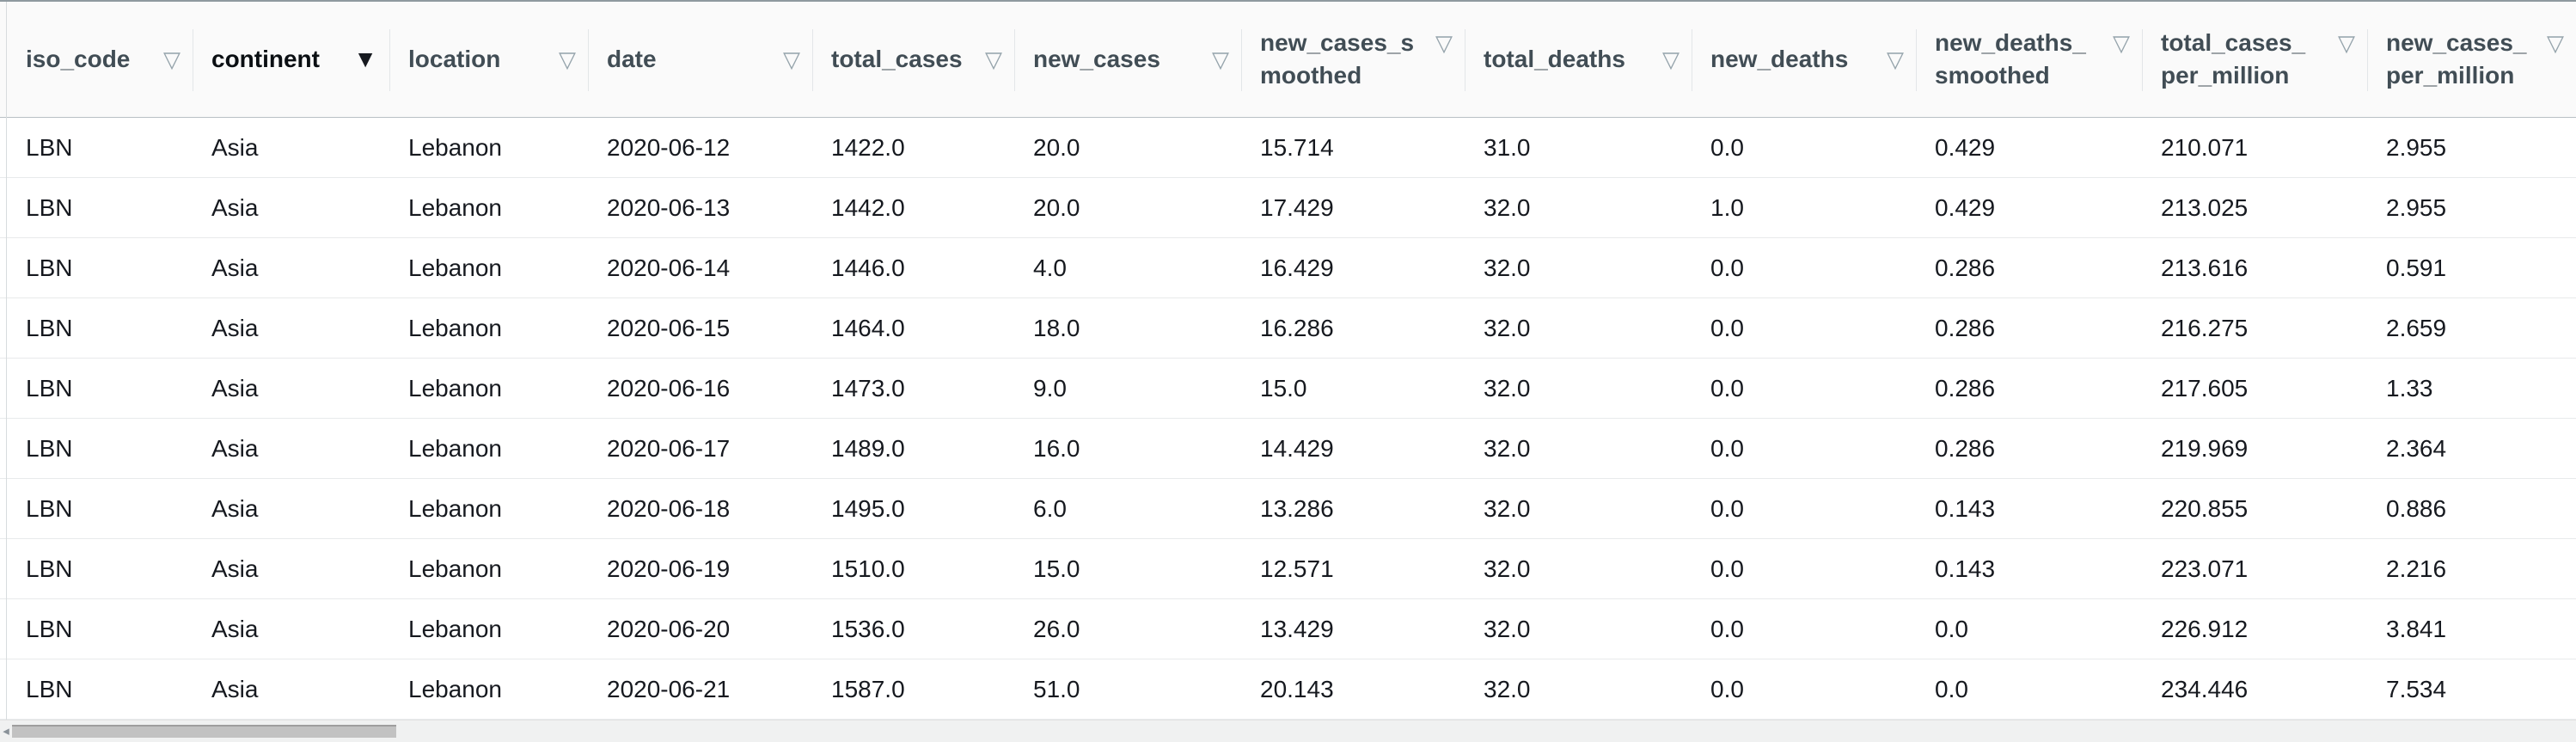  Describe the element at coordinates (2205, 207) in the screenshot. I see `cell-total_cases_per_million: 213.025` at that location.